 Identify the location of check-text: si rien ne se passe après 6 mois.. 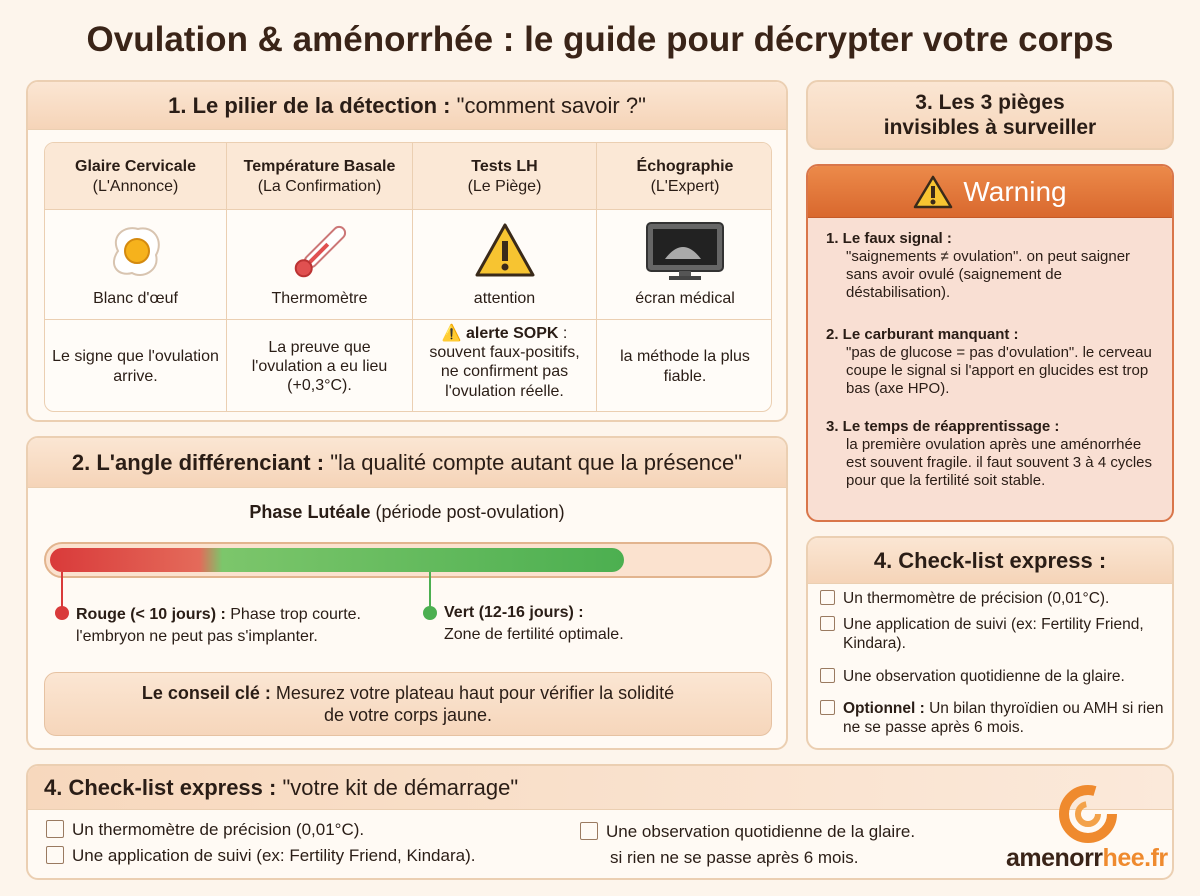
(734, 857).